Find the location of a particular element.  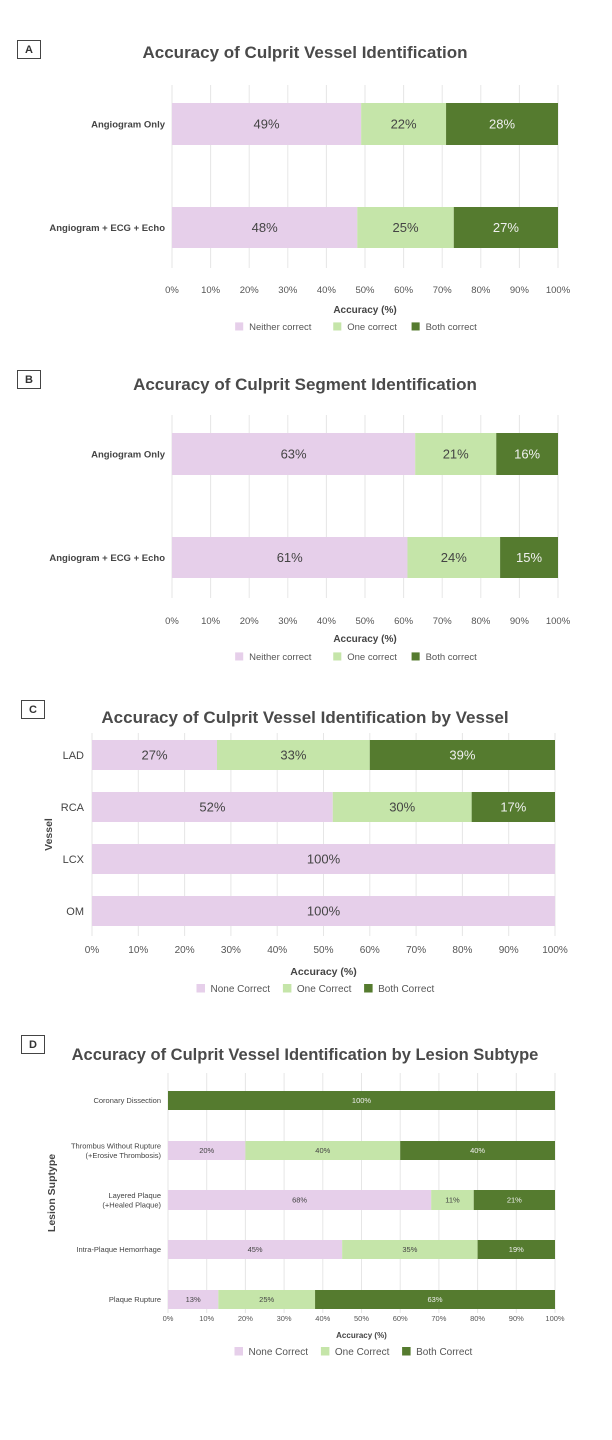

category-label: Angiogram Only is located at coordinates (128, 124).